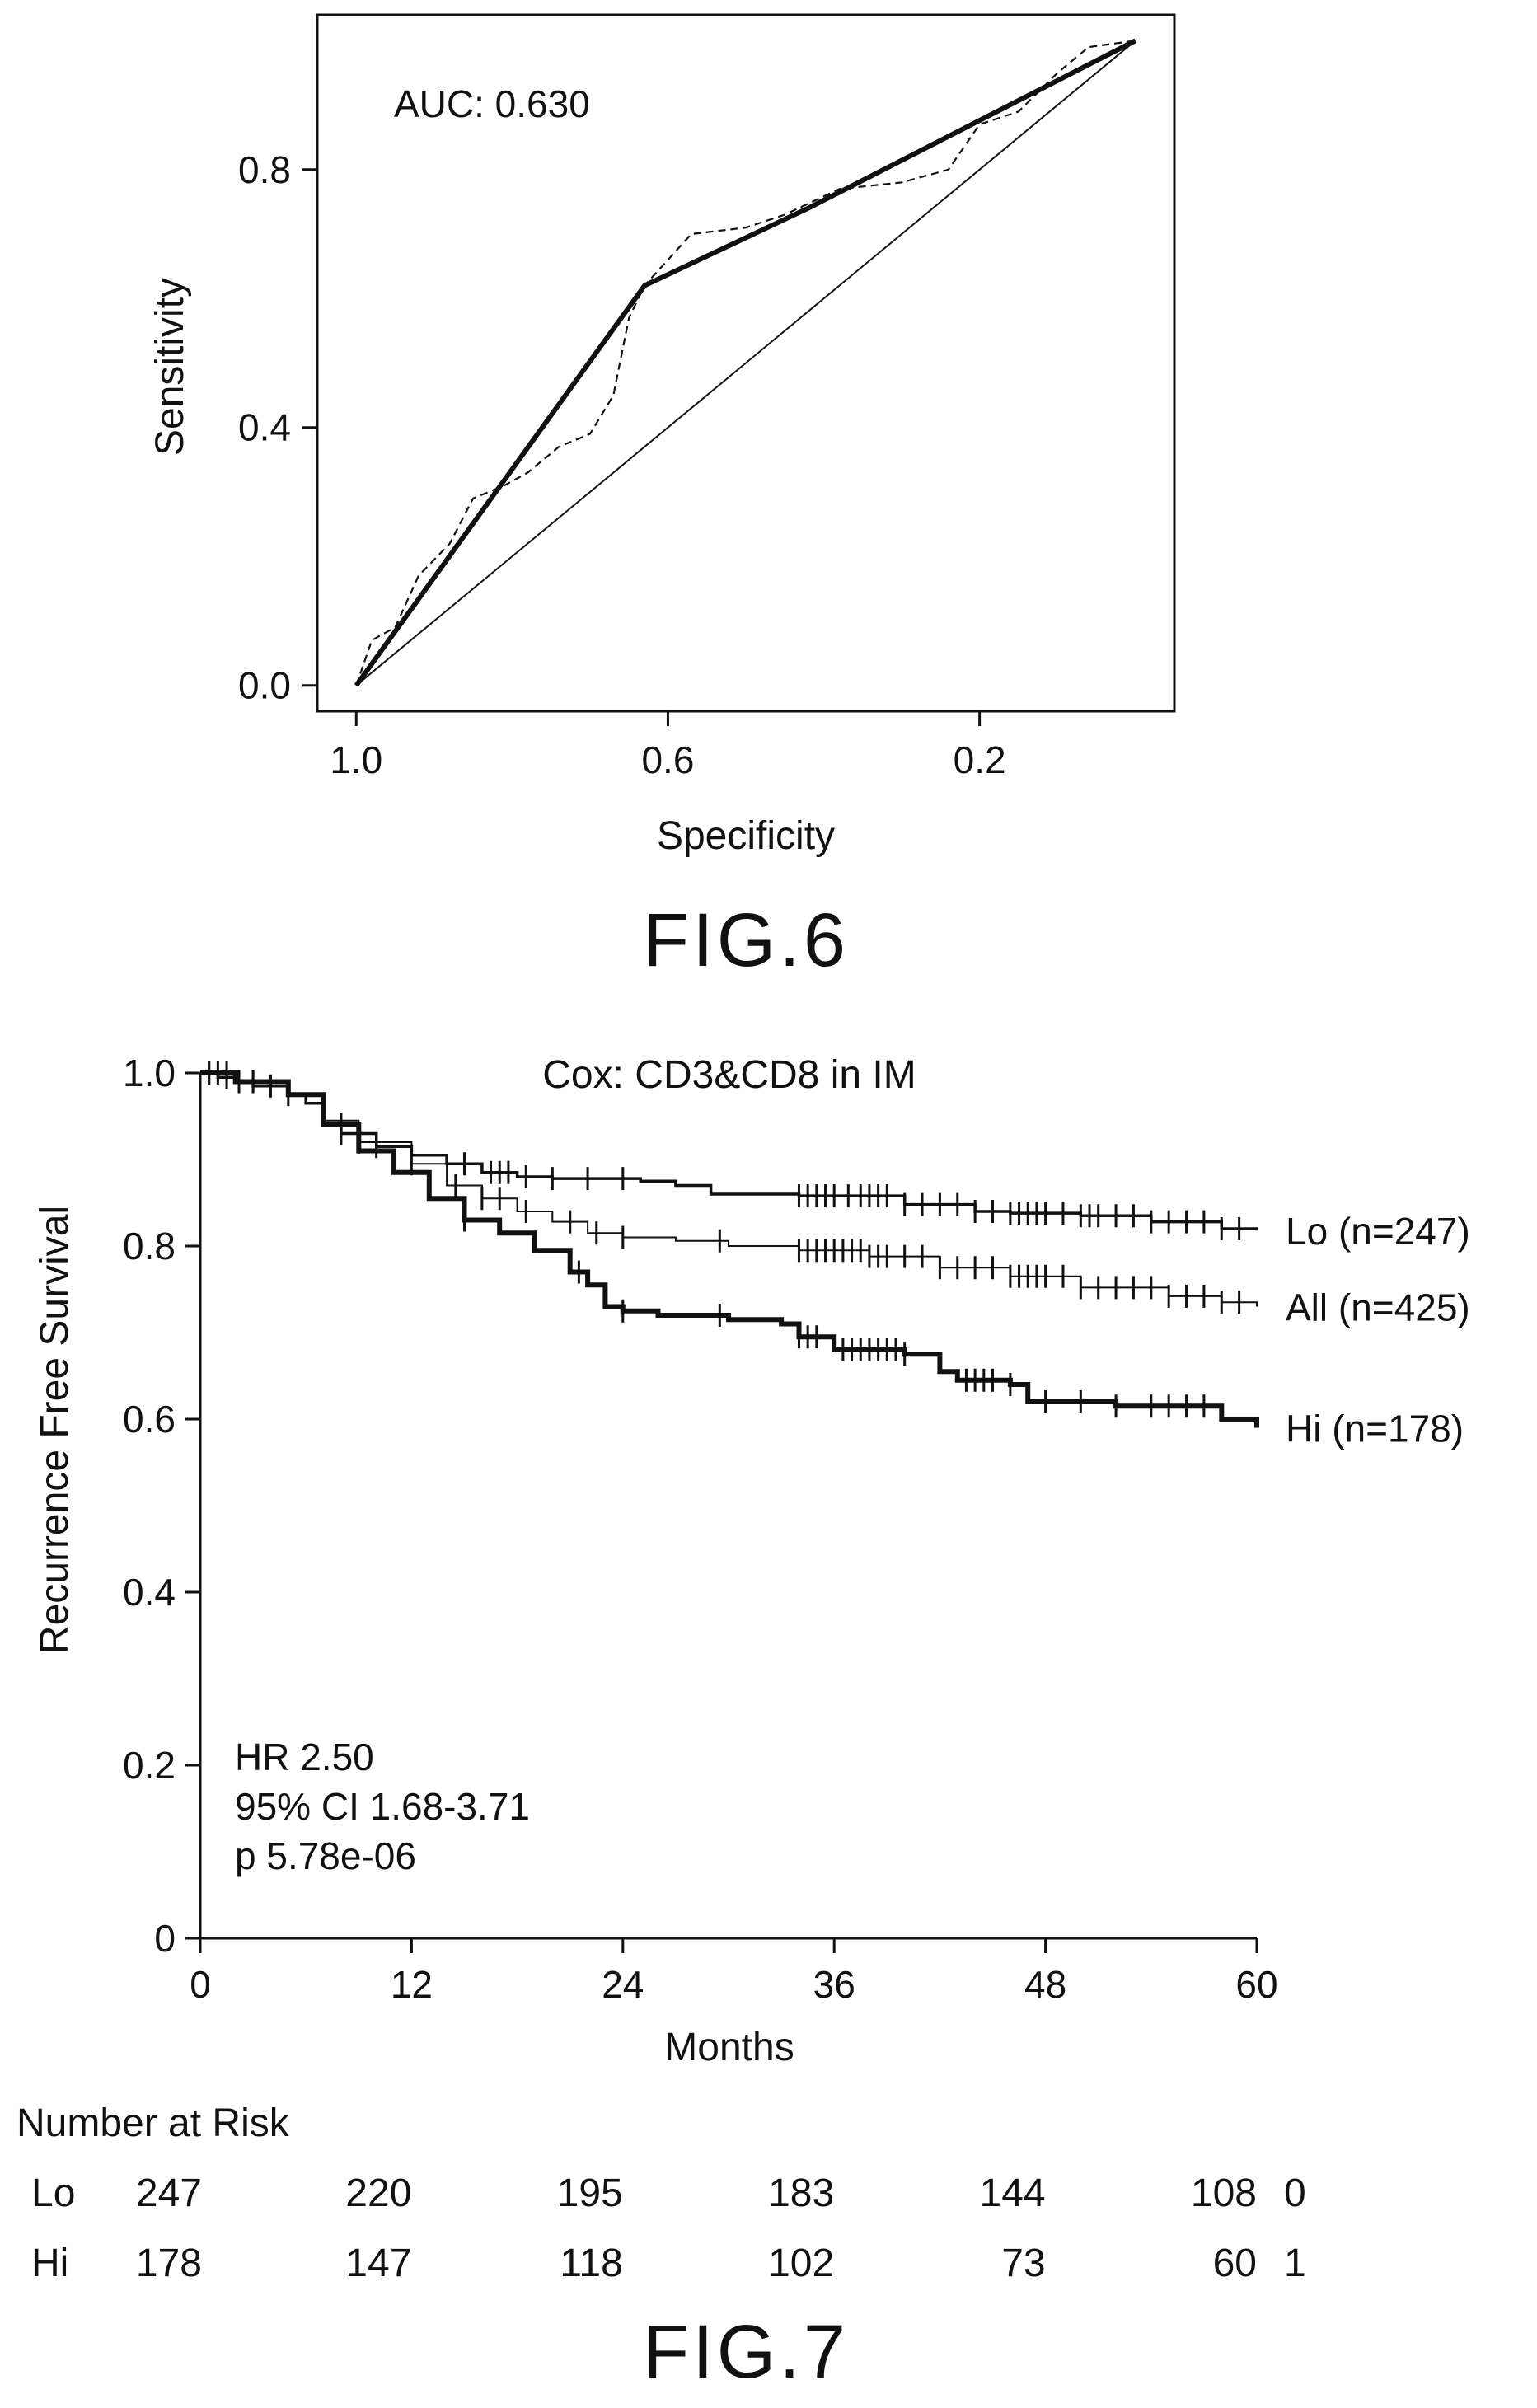  I want to click on roc-x-axis-label: Specificity, so click(746, 836).